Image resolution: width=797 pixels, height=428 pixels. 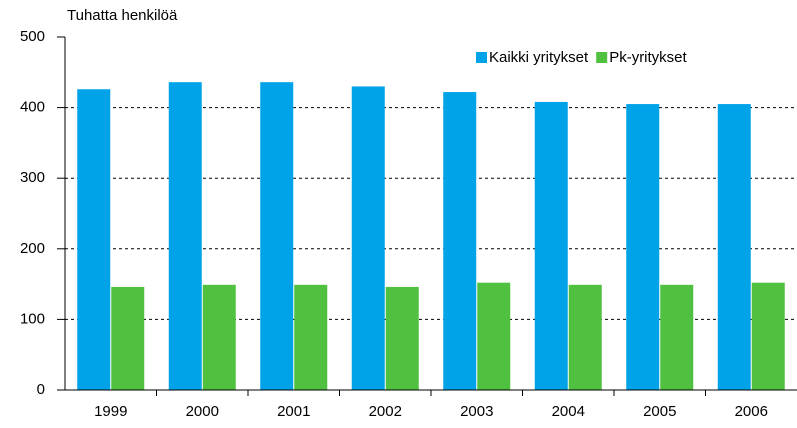 What do you see at coordinates (568, 411) in the screenshot?
I see `x-tick-label: 2004` at bounding box center [568, 411].